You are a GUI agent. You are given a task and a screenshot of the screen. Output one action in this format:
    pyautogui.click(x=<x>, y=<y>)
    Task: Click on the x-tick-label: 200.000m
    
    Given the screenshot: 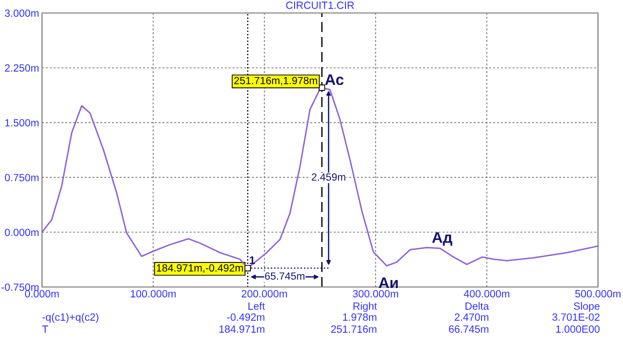 What is the action you would take?
    pyautogui.click(x=264, y=294)
    